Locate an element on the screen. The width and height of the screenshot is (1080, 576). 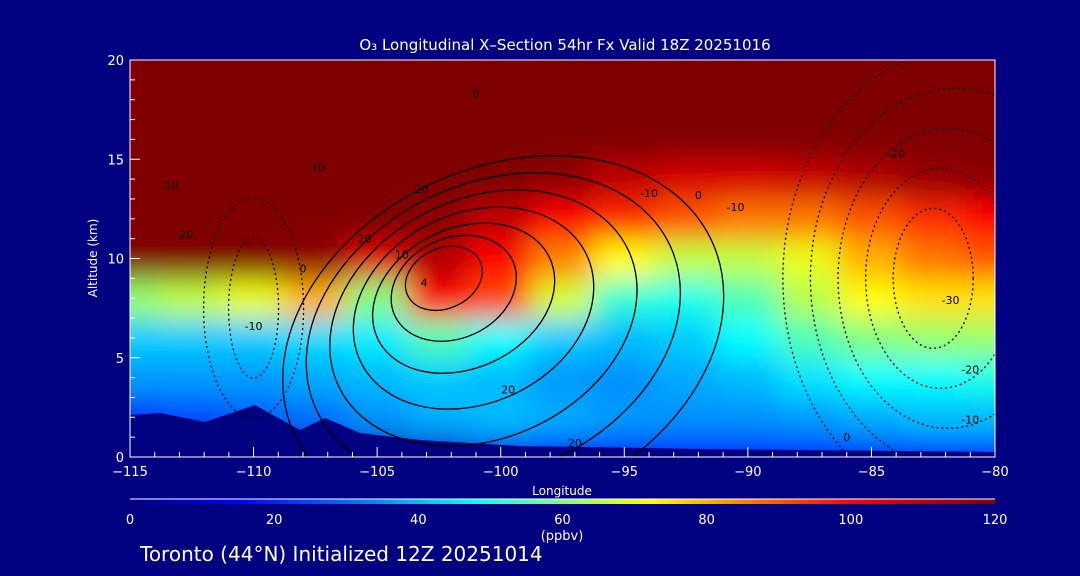
colorbar-units: (ppbv) is located at coordinates (562, 536).